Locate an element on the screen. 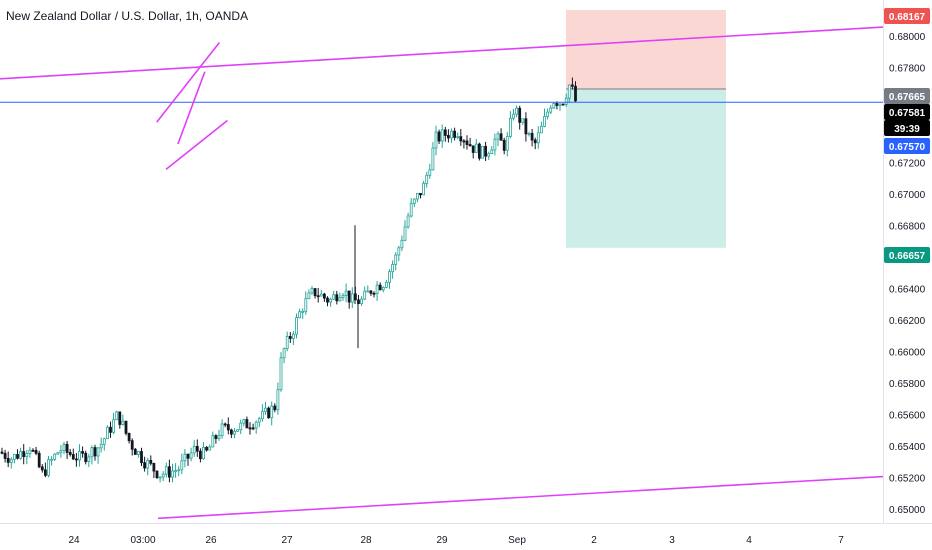 This screenshot has width=932, height=550. y-tick-label: 0.66200 is located at coordinates (907, 321).